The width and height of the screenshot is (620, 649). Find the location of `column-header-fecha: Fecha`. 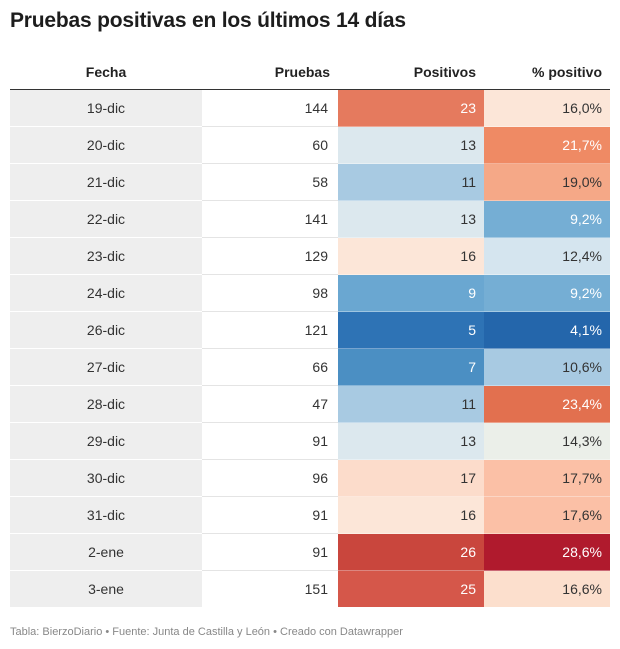

column-header-fecha: Fecha is located at coordinates (106, 72).